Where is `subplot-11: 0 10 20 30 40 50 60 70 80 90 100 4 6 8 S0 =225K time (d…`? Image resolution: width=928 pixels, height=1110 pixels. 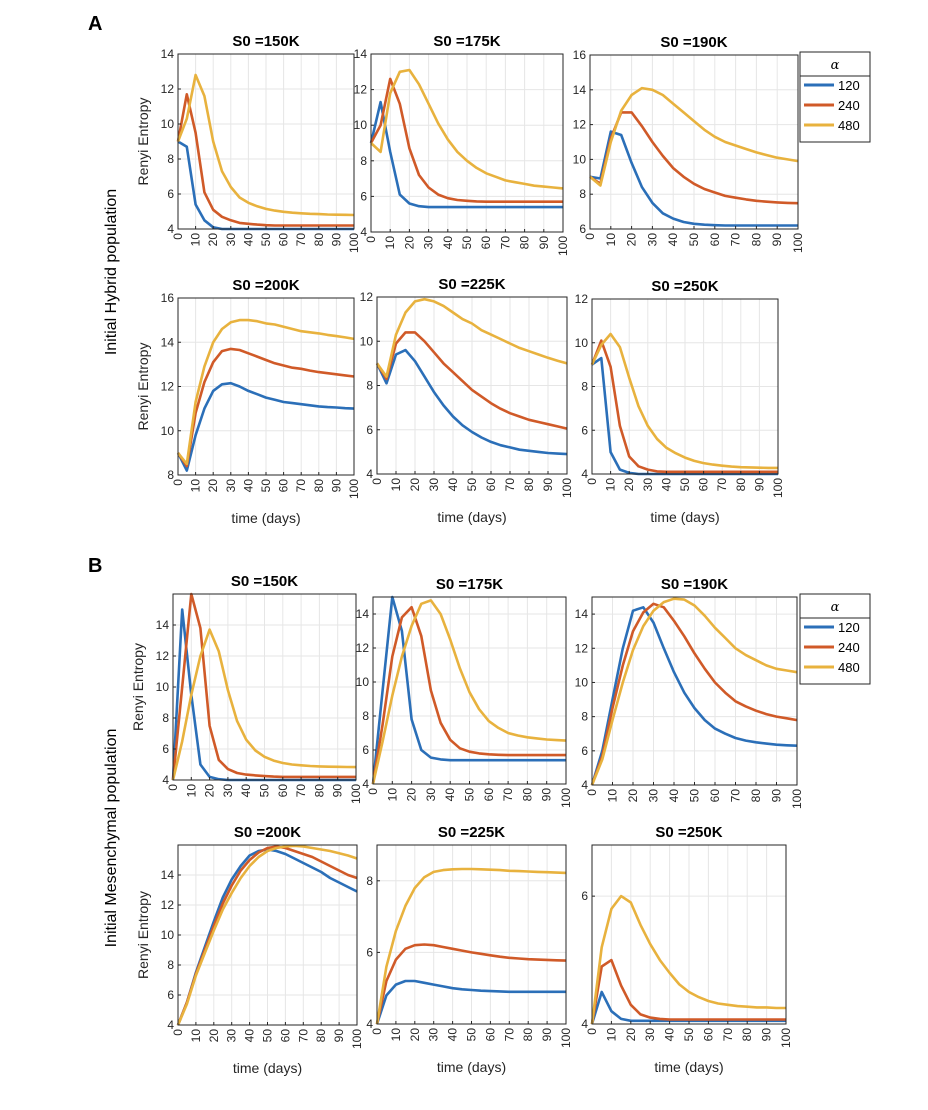 subplot-11: 0 10 20 30 40 50 60 70 80 90 100 4 6 8 S0 =225K time (d… is located at coordinates (469, 949).